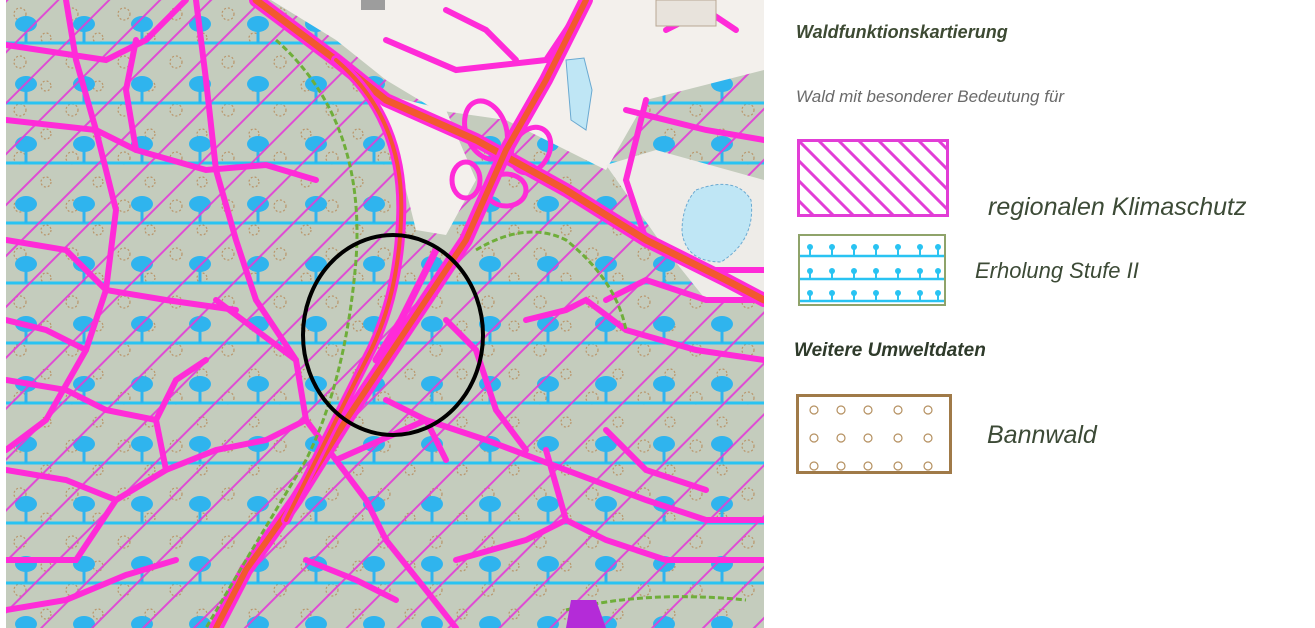 This screenshot has width=1315, height=628. Describe the element at coordinates (890, 350) in the screenshot. I see `legend-section-title: Weitere Umweltdaten` at that location.